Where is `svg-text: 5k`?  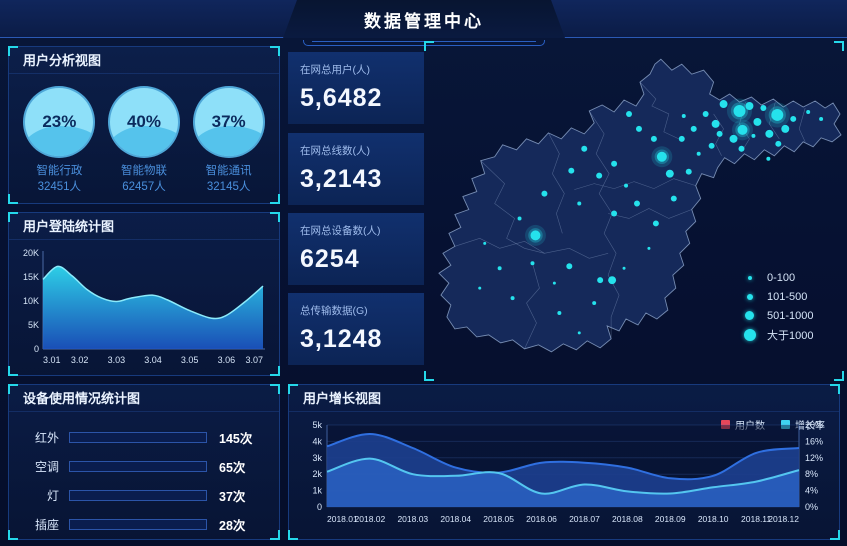
svg-text: 5k is located at coordinates (317, 425).